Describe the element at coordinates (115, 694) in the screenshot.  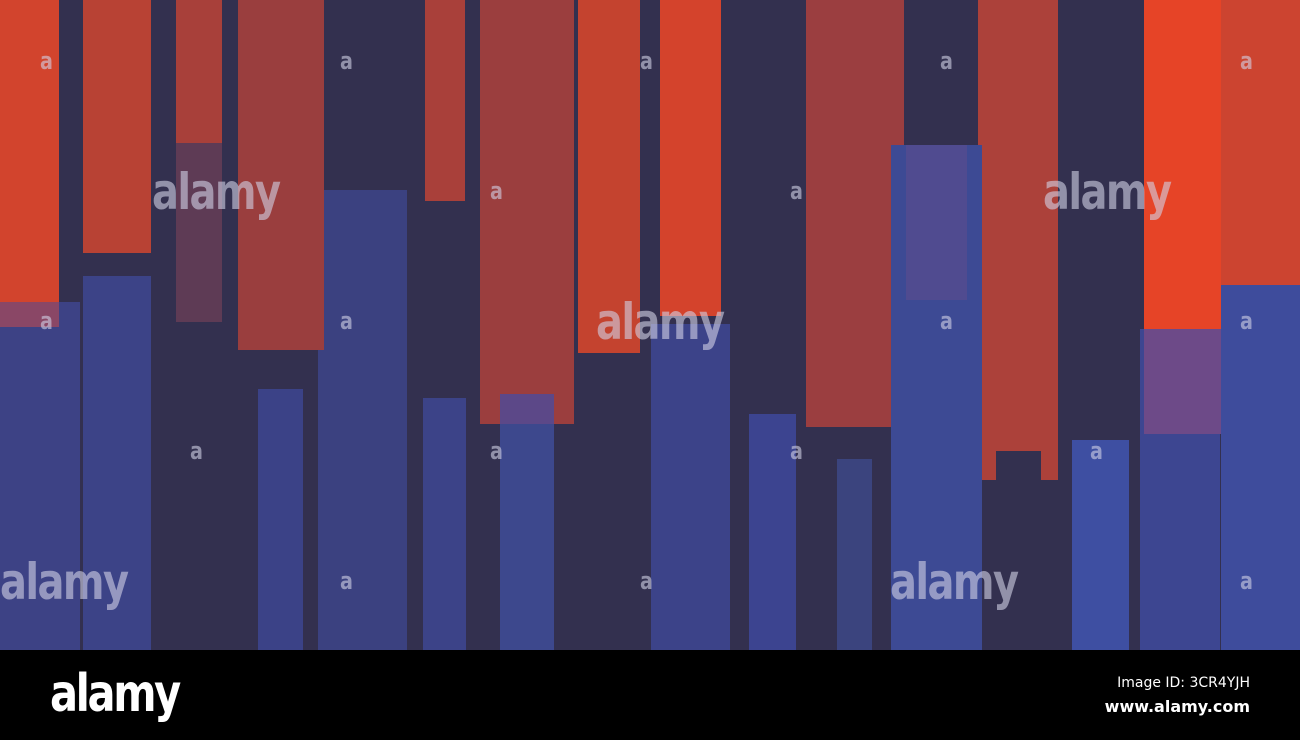
I see `alamy-logo: alamy` at that location.